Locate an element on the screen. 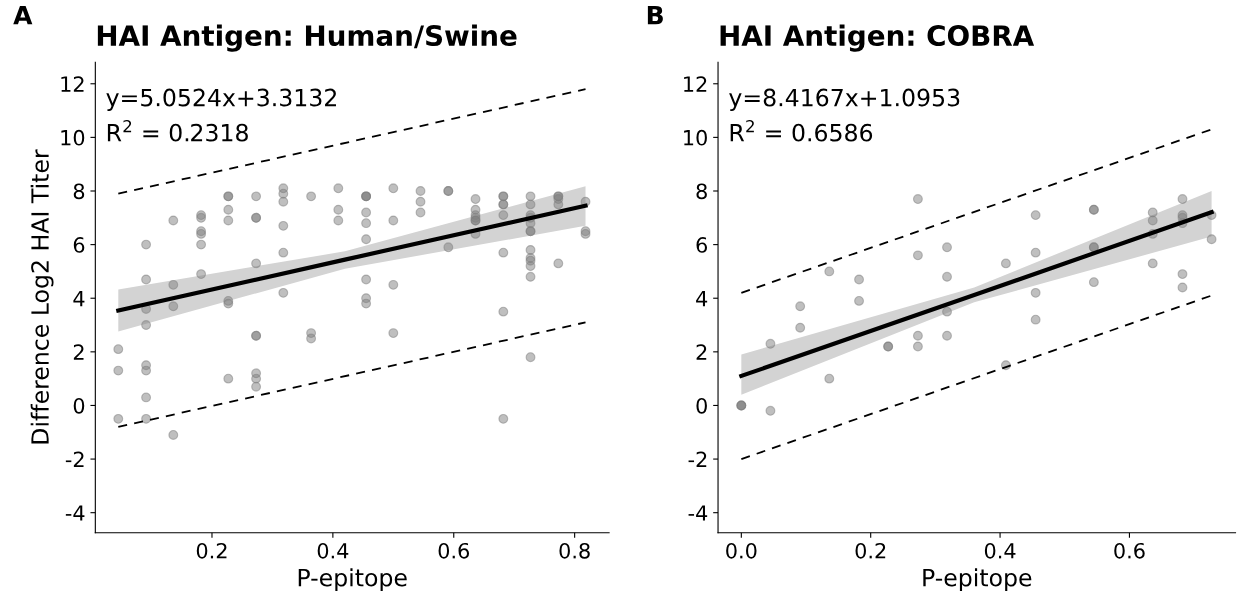  annotation: y=8.4167x+1.0953 is located at coordinates (844, 100).